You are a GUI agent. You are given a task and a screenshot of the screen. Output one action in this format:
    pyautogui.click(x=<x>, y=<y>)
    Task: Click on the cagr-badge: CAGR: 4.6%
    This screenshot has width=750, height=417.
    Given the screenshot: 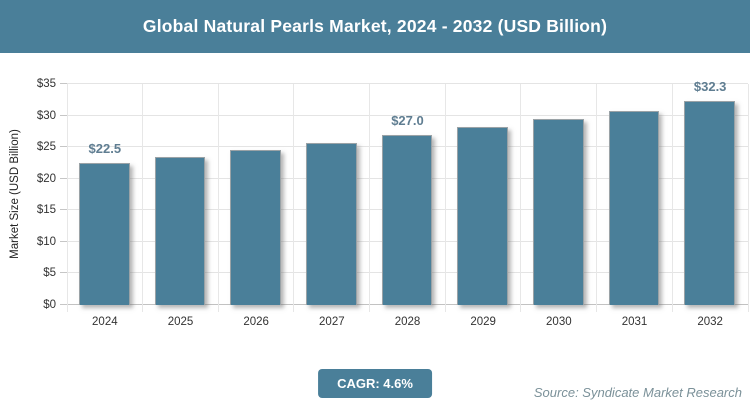 What is the action you would take?
    pyautogui.click(x=375, y=383)
    